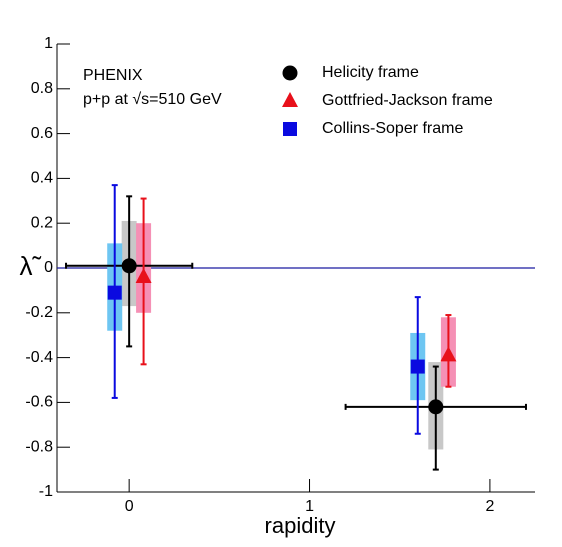 The height and width of the screenshot is (547, 562). What do you see at coordinates (42, 222) in the screenshot?
I see `y-tick-label: 0.2` at bounding box center [42, 222].